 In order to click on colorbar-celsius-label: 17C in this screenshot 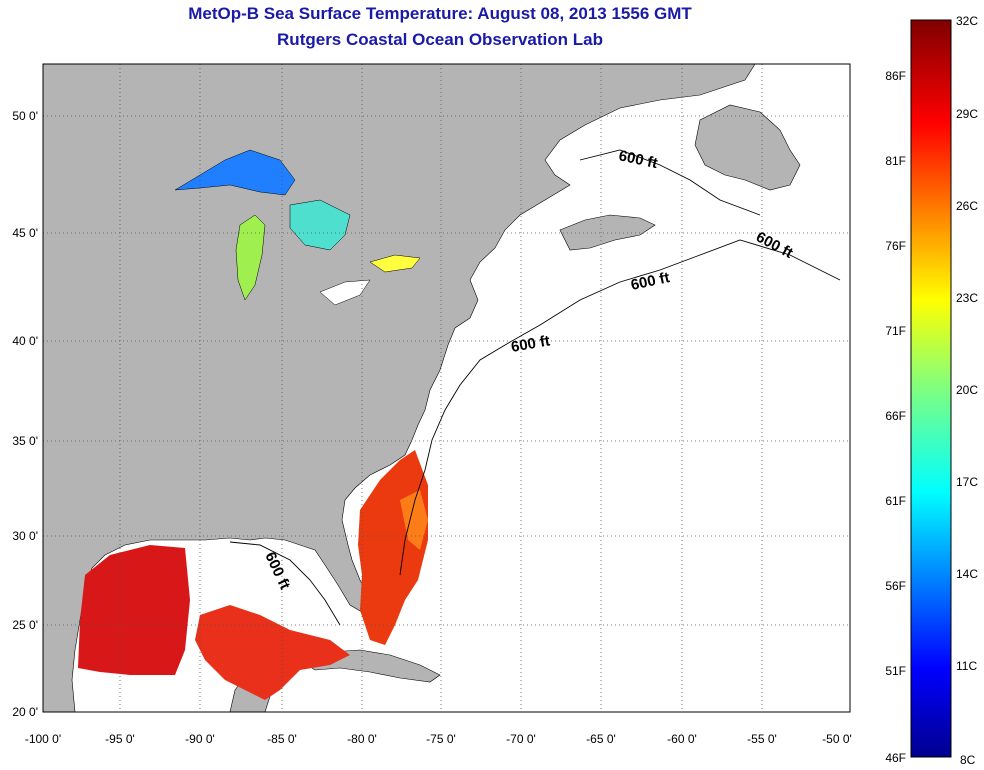, I will do `click(967, 482)`.